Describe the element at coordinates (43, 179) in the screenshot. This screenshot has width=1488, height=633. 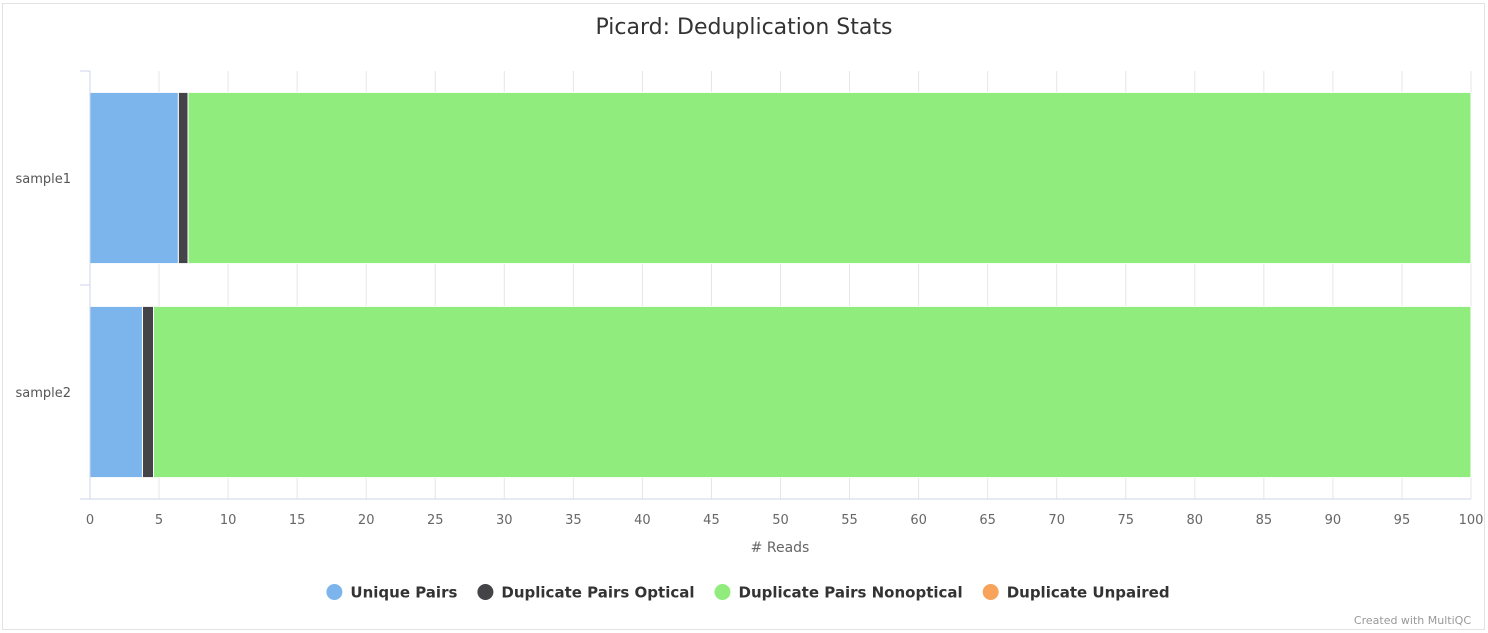
I see `category-label: sample1` at that location.